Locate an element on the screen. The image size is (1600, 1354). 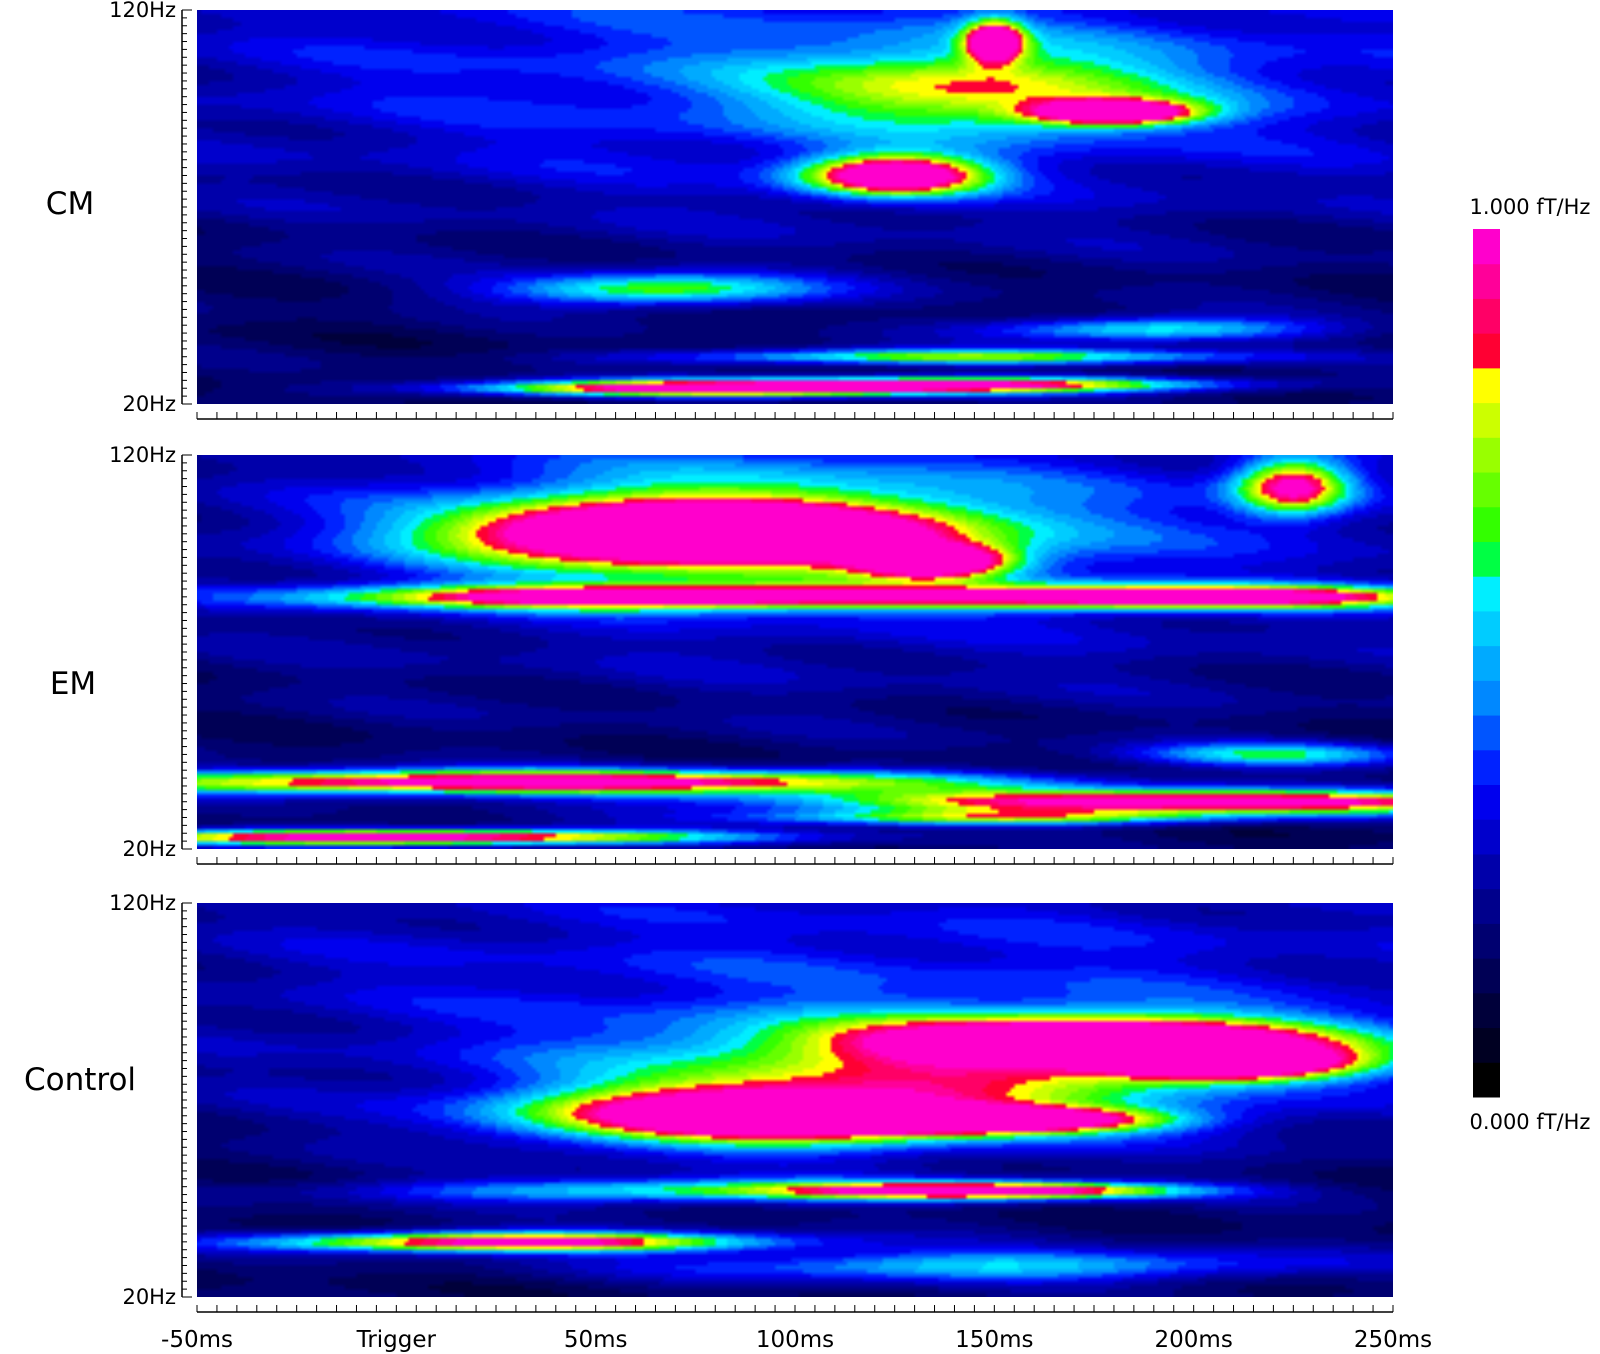
x-tick-label: 100ms is located at coordinates (795, 1340).